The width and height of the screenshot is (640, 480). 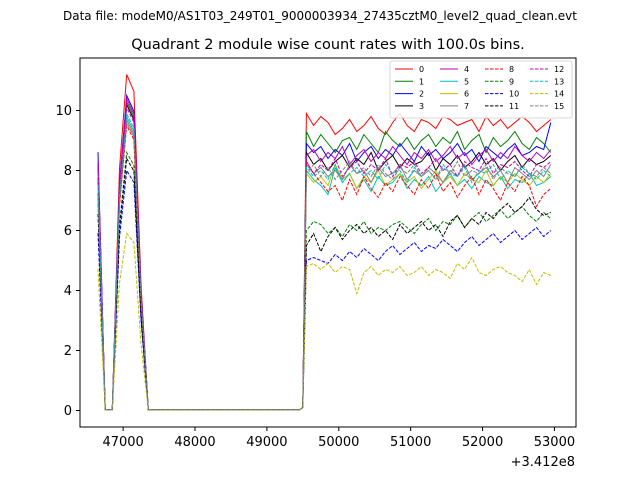 What do you see at coordinates (194, 442) in the screenshot?
I see `x-tick-label: 48000` at bounding box center [194, 442].